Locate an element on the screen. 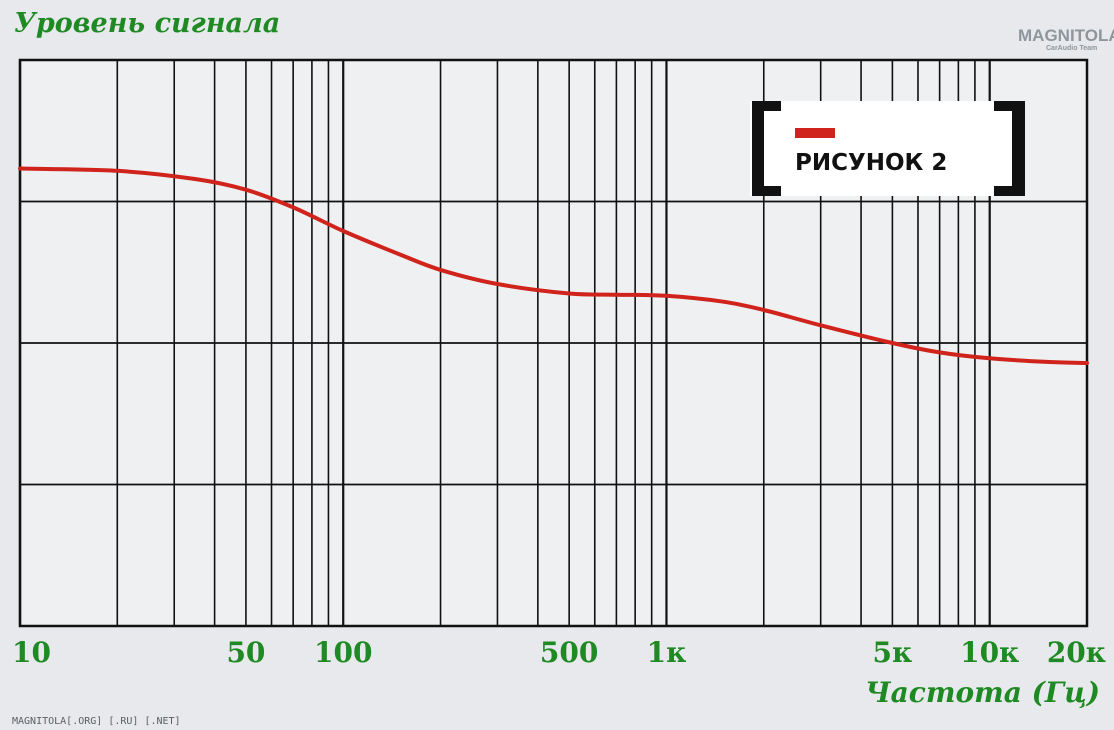  badge-right-bracket is located at coordinates (1009, 148).